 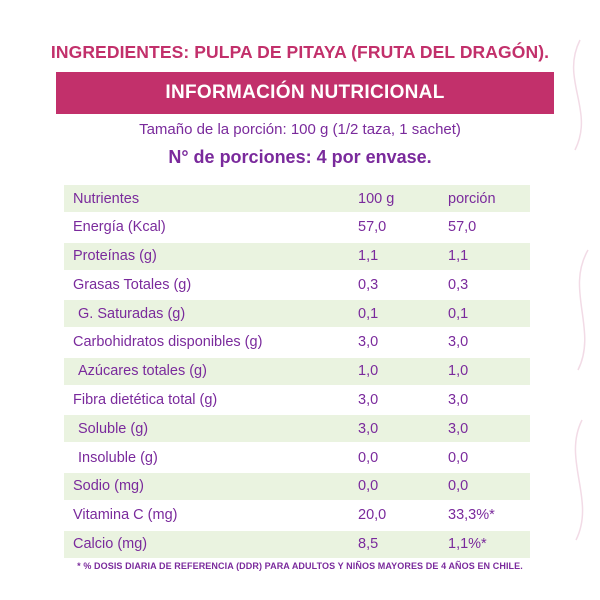 What do you see at coordinates (458, 313) in the screenshot?
I see `row-portion: 0,1` at bounding box center [458, 313].